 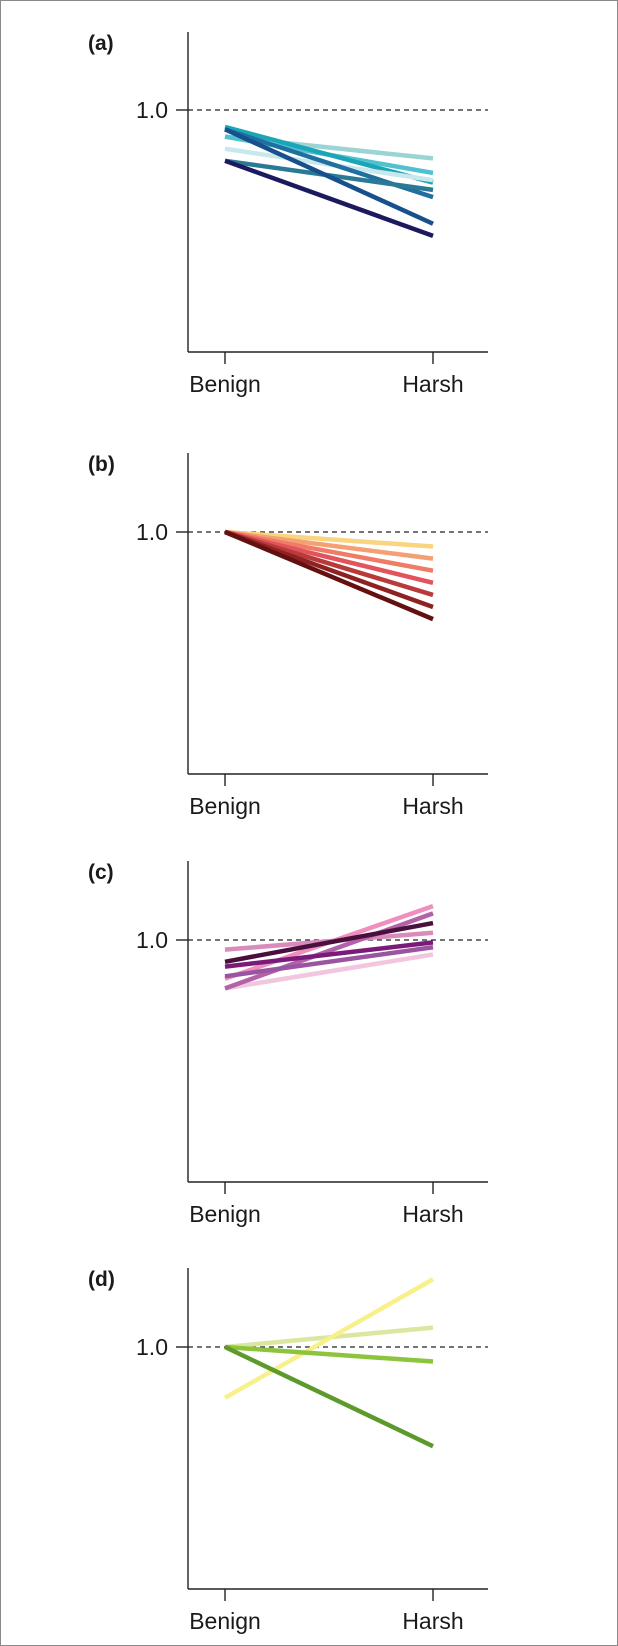 What do you see at coordinates (432, 806) in the screenshot?
I see `panel-b-x-tick-label-1: Harsh` at bounding box center [432, 806].